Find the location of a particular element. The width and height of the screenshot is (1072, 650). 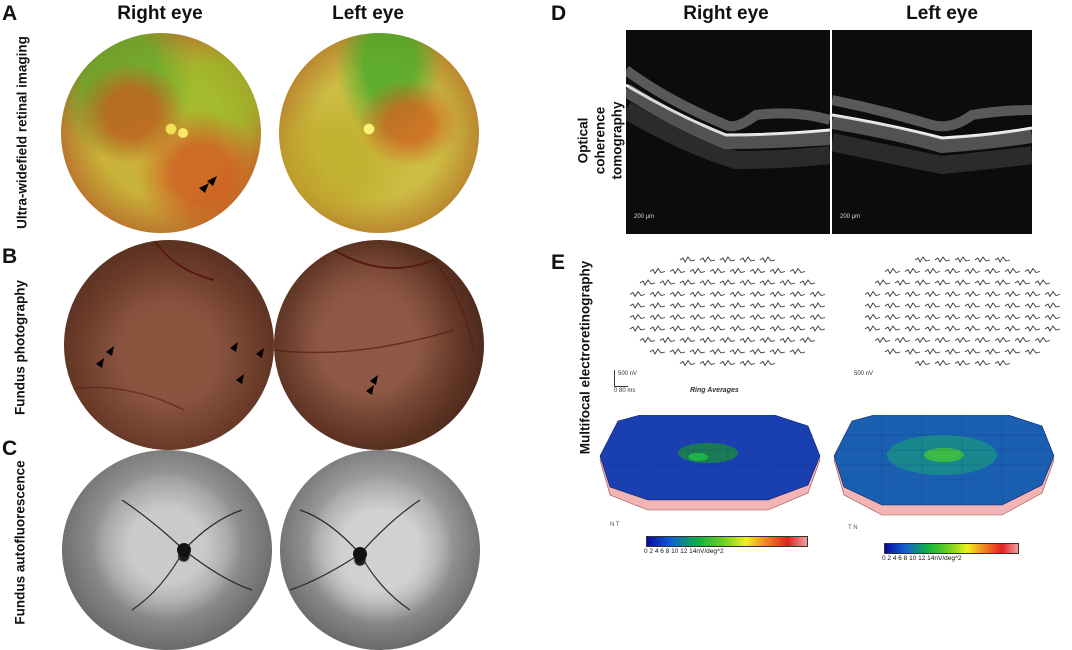

colorbar-left is located at coordinates (951, 548).